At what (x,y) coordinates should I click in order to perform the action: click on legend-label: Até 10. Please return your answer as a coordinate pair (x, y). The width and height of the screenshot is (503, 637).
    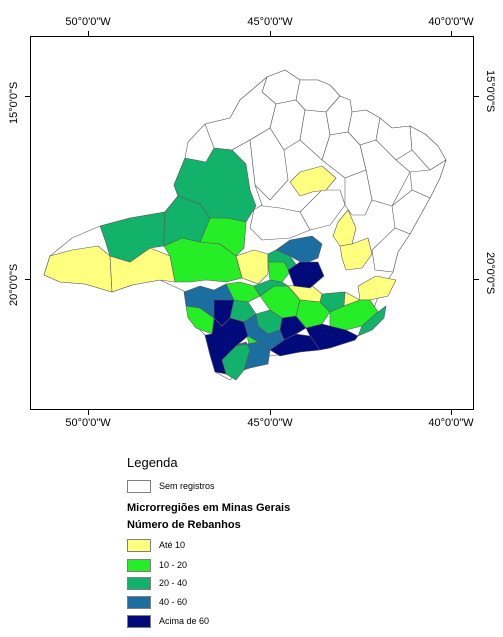
    Looking at the image, I should click on (172, 545).